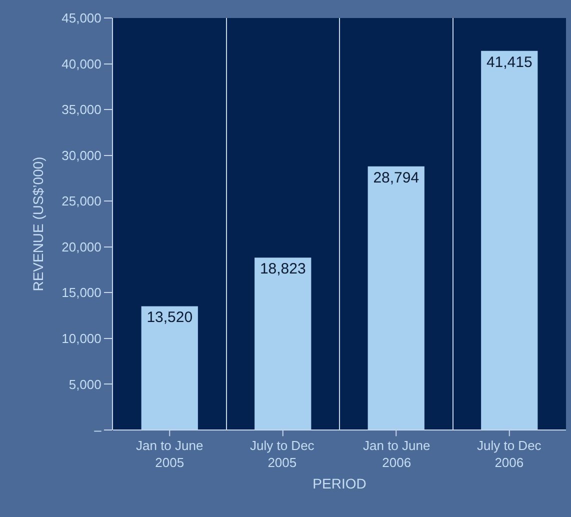  Describe the element at coordinates (82, 246) in the screenshot. I see `y-tick-label: 20,000` at that location.